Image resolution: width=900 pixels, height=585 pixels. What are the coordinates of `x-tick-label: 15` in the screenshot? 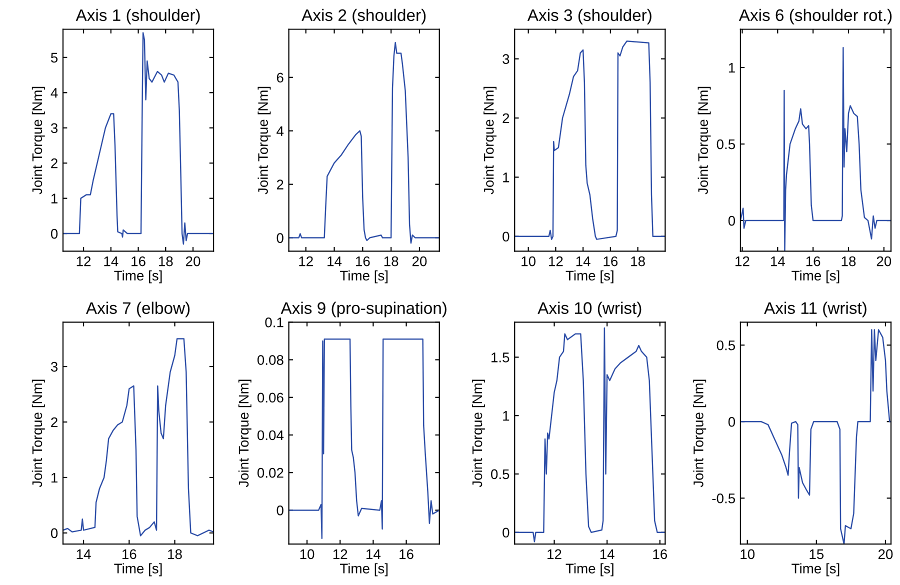 It's located at (817, 554).